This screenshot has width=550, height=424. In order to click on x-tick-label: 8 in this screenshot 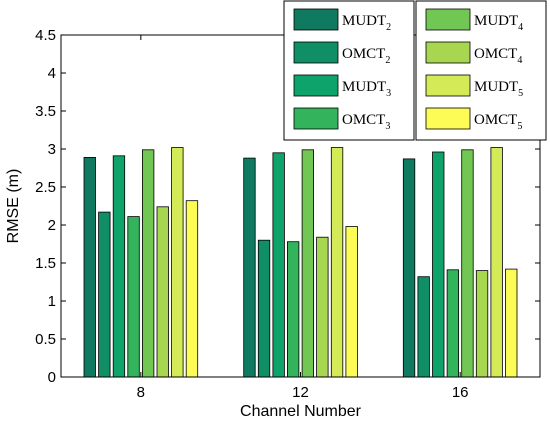, I will do `click(141, 392)`.